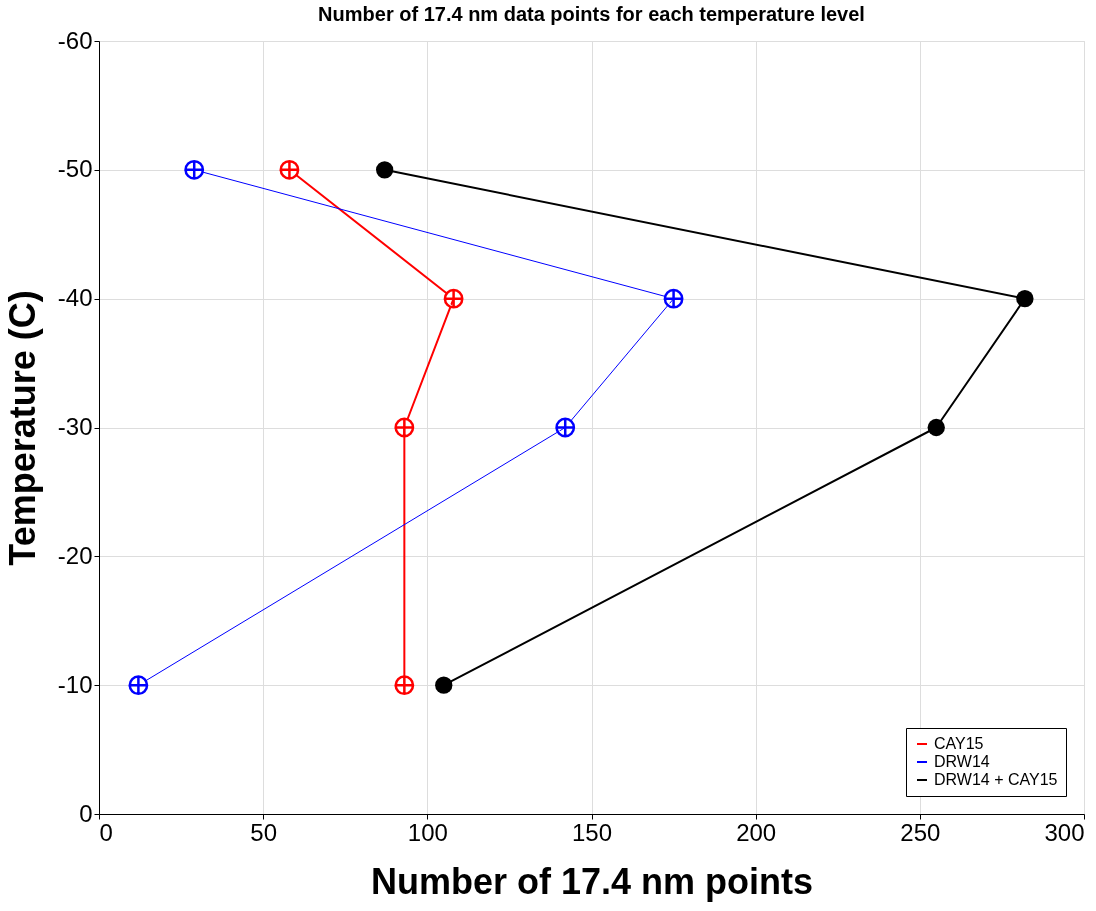 The height and width of the screenshot is (911, 1096). Describe the element at coordinates (75, 40) in the screenshot. I see `y-tick-label: -60` at that location.